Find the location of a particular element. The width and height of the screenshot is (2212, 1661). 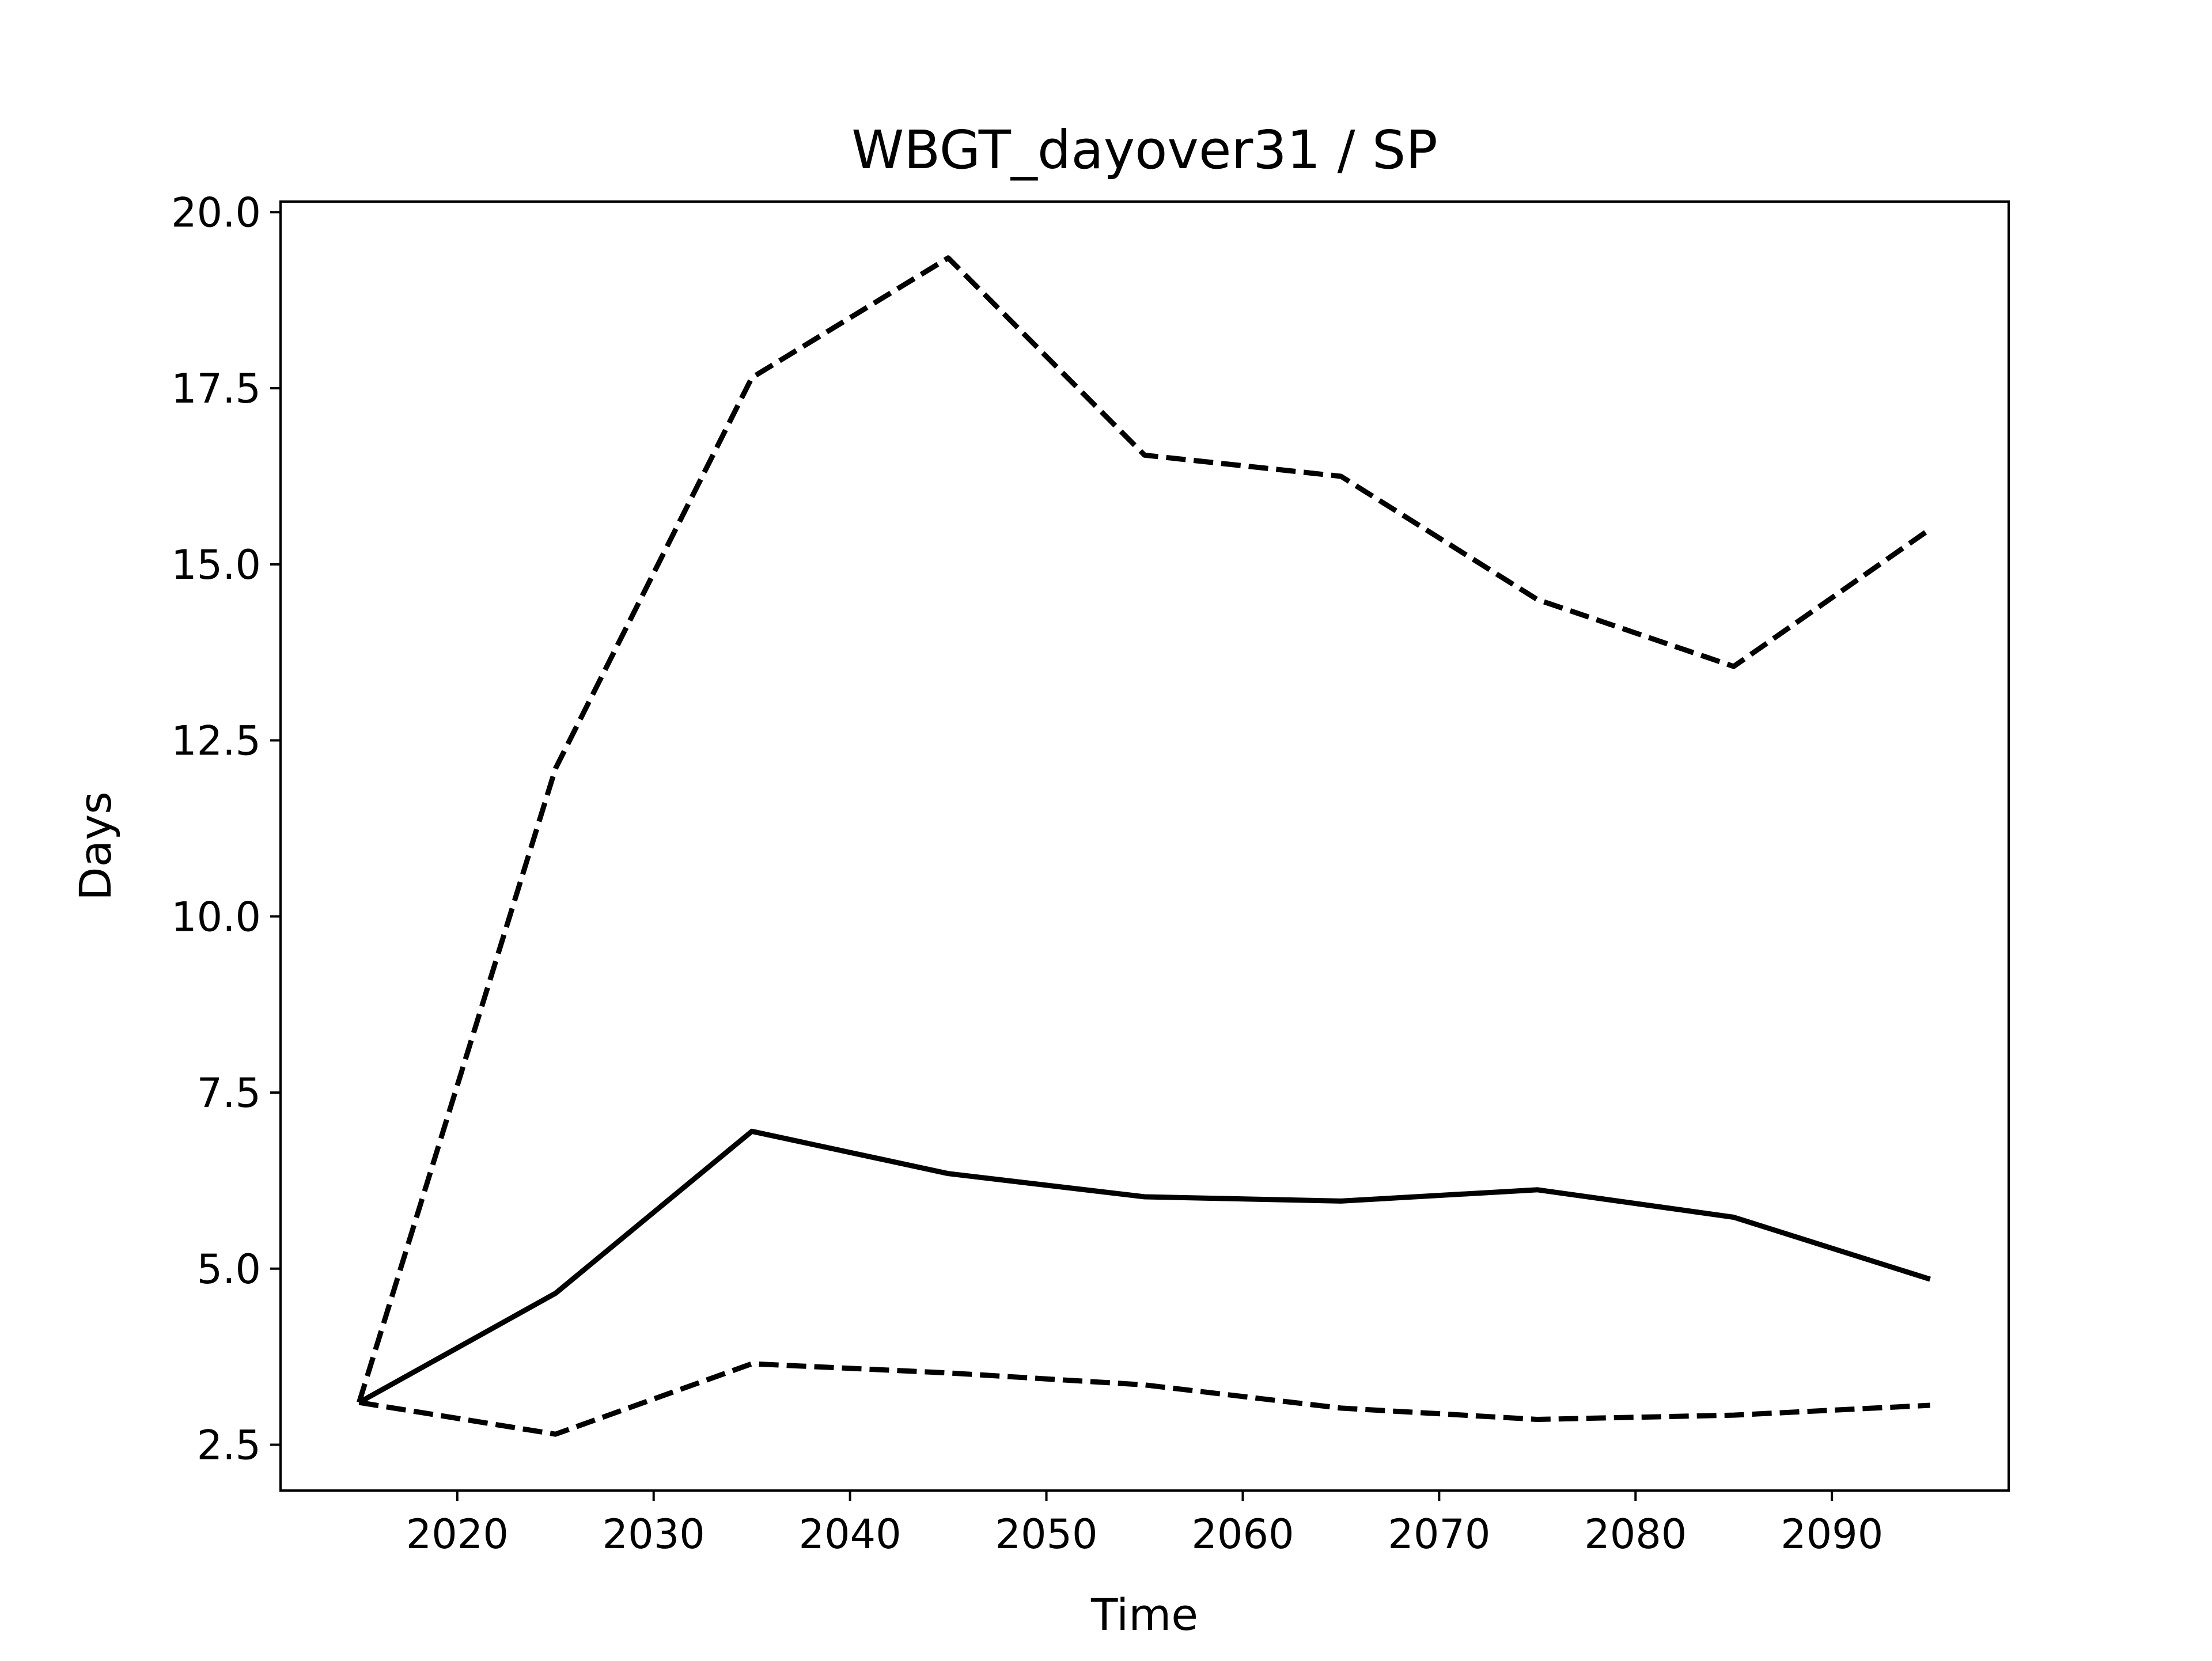

y-tick-label: 20.0 is located at coordinates (216, 212).